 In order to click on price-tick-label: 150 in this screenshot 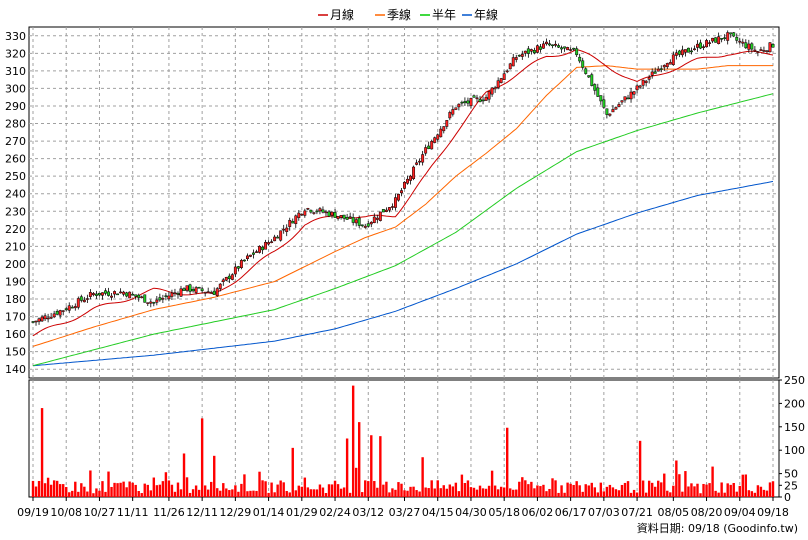, I will do `click(15, 352)`.